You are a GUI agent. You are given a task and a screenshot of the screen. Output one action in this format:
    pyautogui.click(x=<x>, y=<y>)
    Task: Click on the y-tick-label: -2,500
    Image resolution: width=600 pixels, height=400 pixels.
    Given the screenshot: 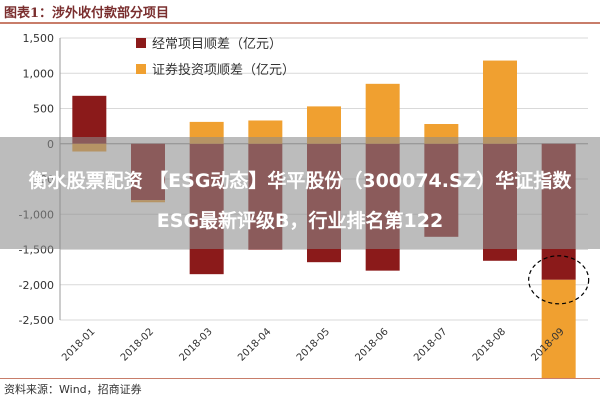 What is the action you would take?
    pyautogui.click(x=36, y=320)
    